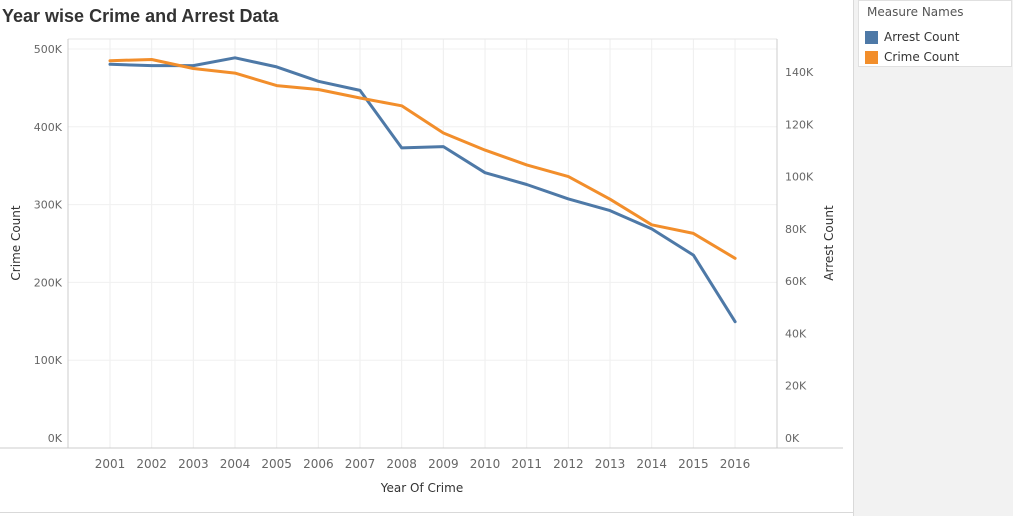  I want to click on x-tick-label-2009: 2009, so click(443, 464).